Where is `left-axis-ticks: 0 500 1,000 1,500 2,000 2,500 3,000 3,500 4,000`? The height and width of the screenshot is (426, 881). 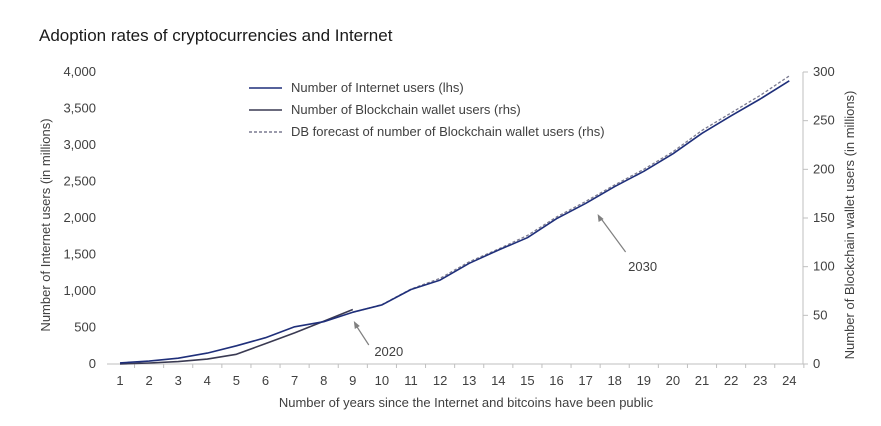 left-axis-ticks: 0 500 1,000 1,500 2,000 2,500 3,000 3,500 4,000 is located at coordinates (79, 217).